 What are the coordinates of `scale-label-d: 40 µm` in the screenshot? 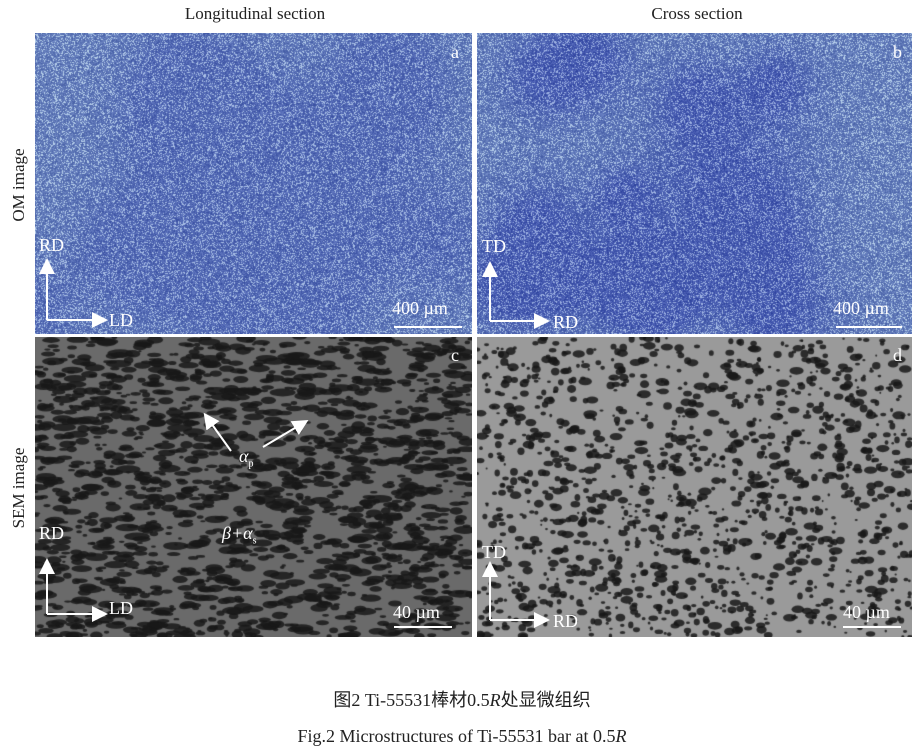 It's located at (866, 612).